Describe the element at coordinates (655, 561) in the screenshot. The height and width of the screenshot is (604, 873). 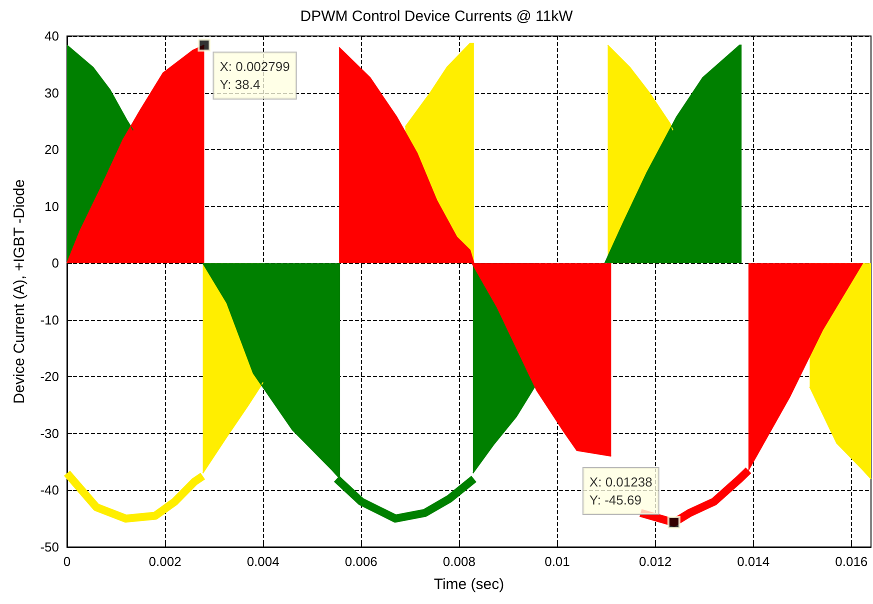
I see `x-tick-label: 0.012` at that location.